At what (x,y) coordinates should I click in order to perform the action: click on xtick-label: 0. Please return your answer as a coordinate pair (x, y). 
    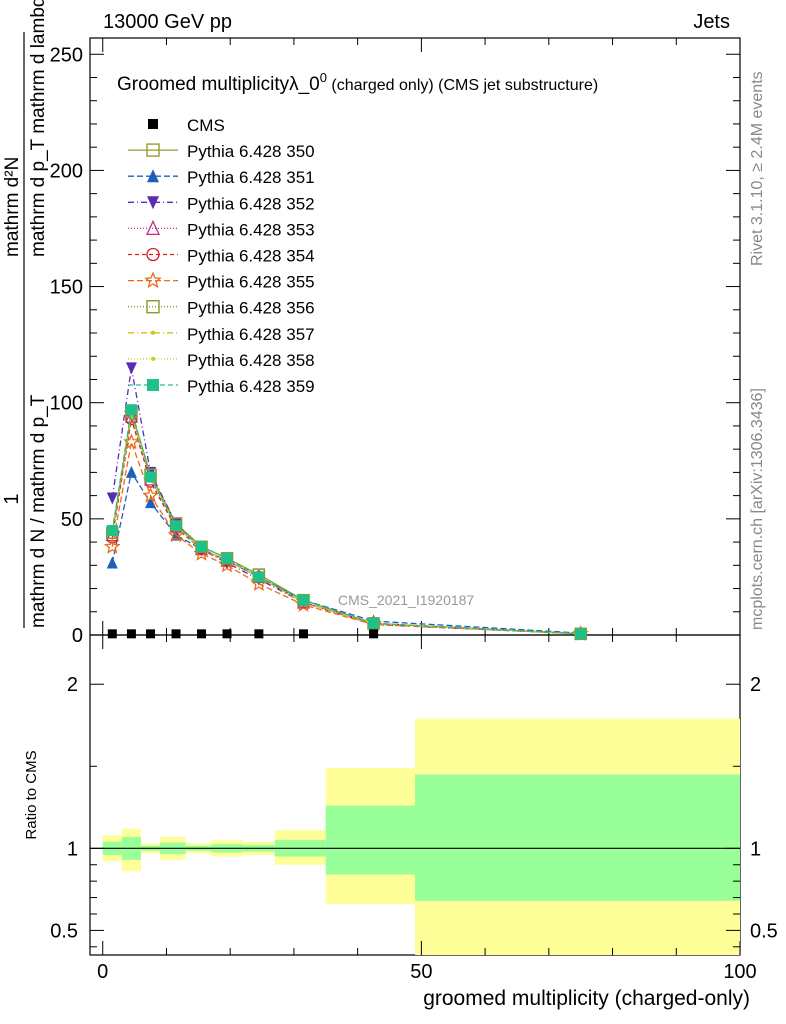
    Looking at the image, I should click on (102, 972).